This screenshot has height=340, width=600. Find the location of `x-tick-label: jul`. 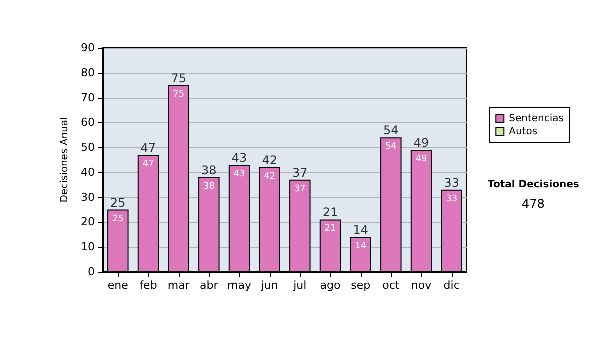

x-tick-label: jul is located at coordinates (299, 285).